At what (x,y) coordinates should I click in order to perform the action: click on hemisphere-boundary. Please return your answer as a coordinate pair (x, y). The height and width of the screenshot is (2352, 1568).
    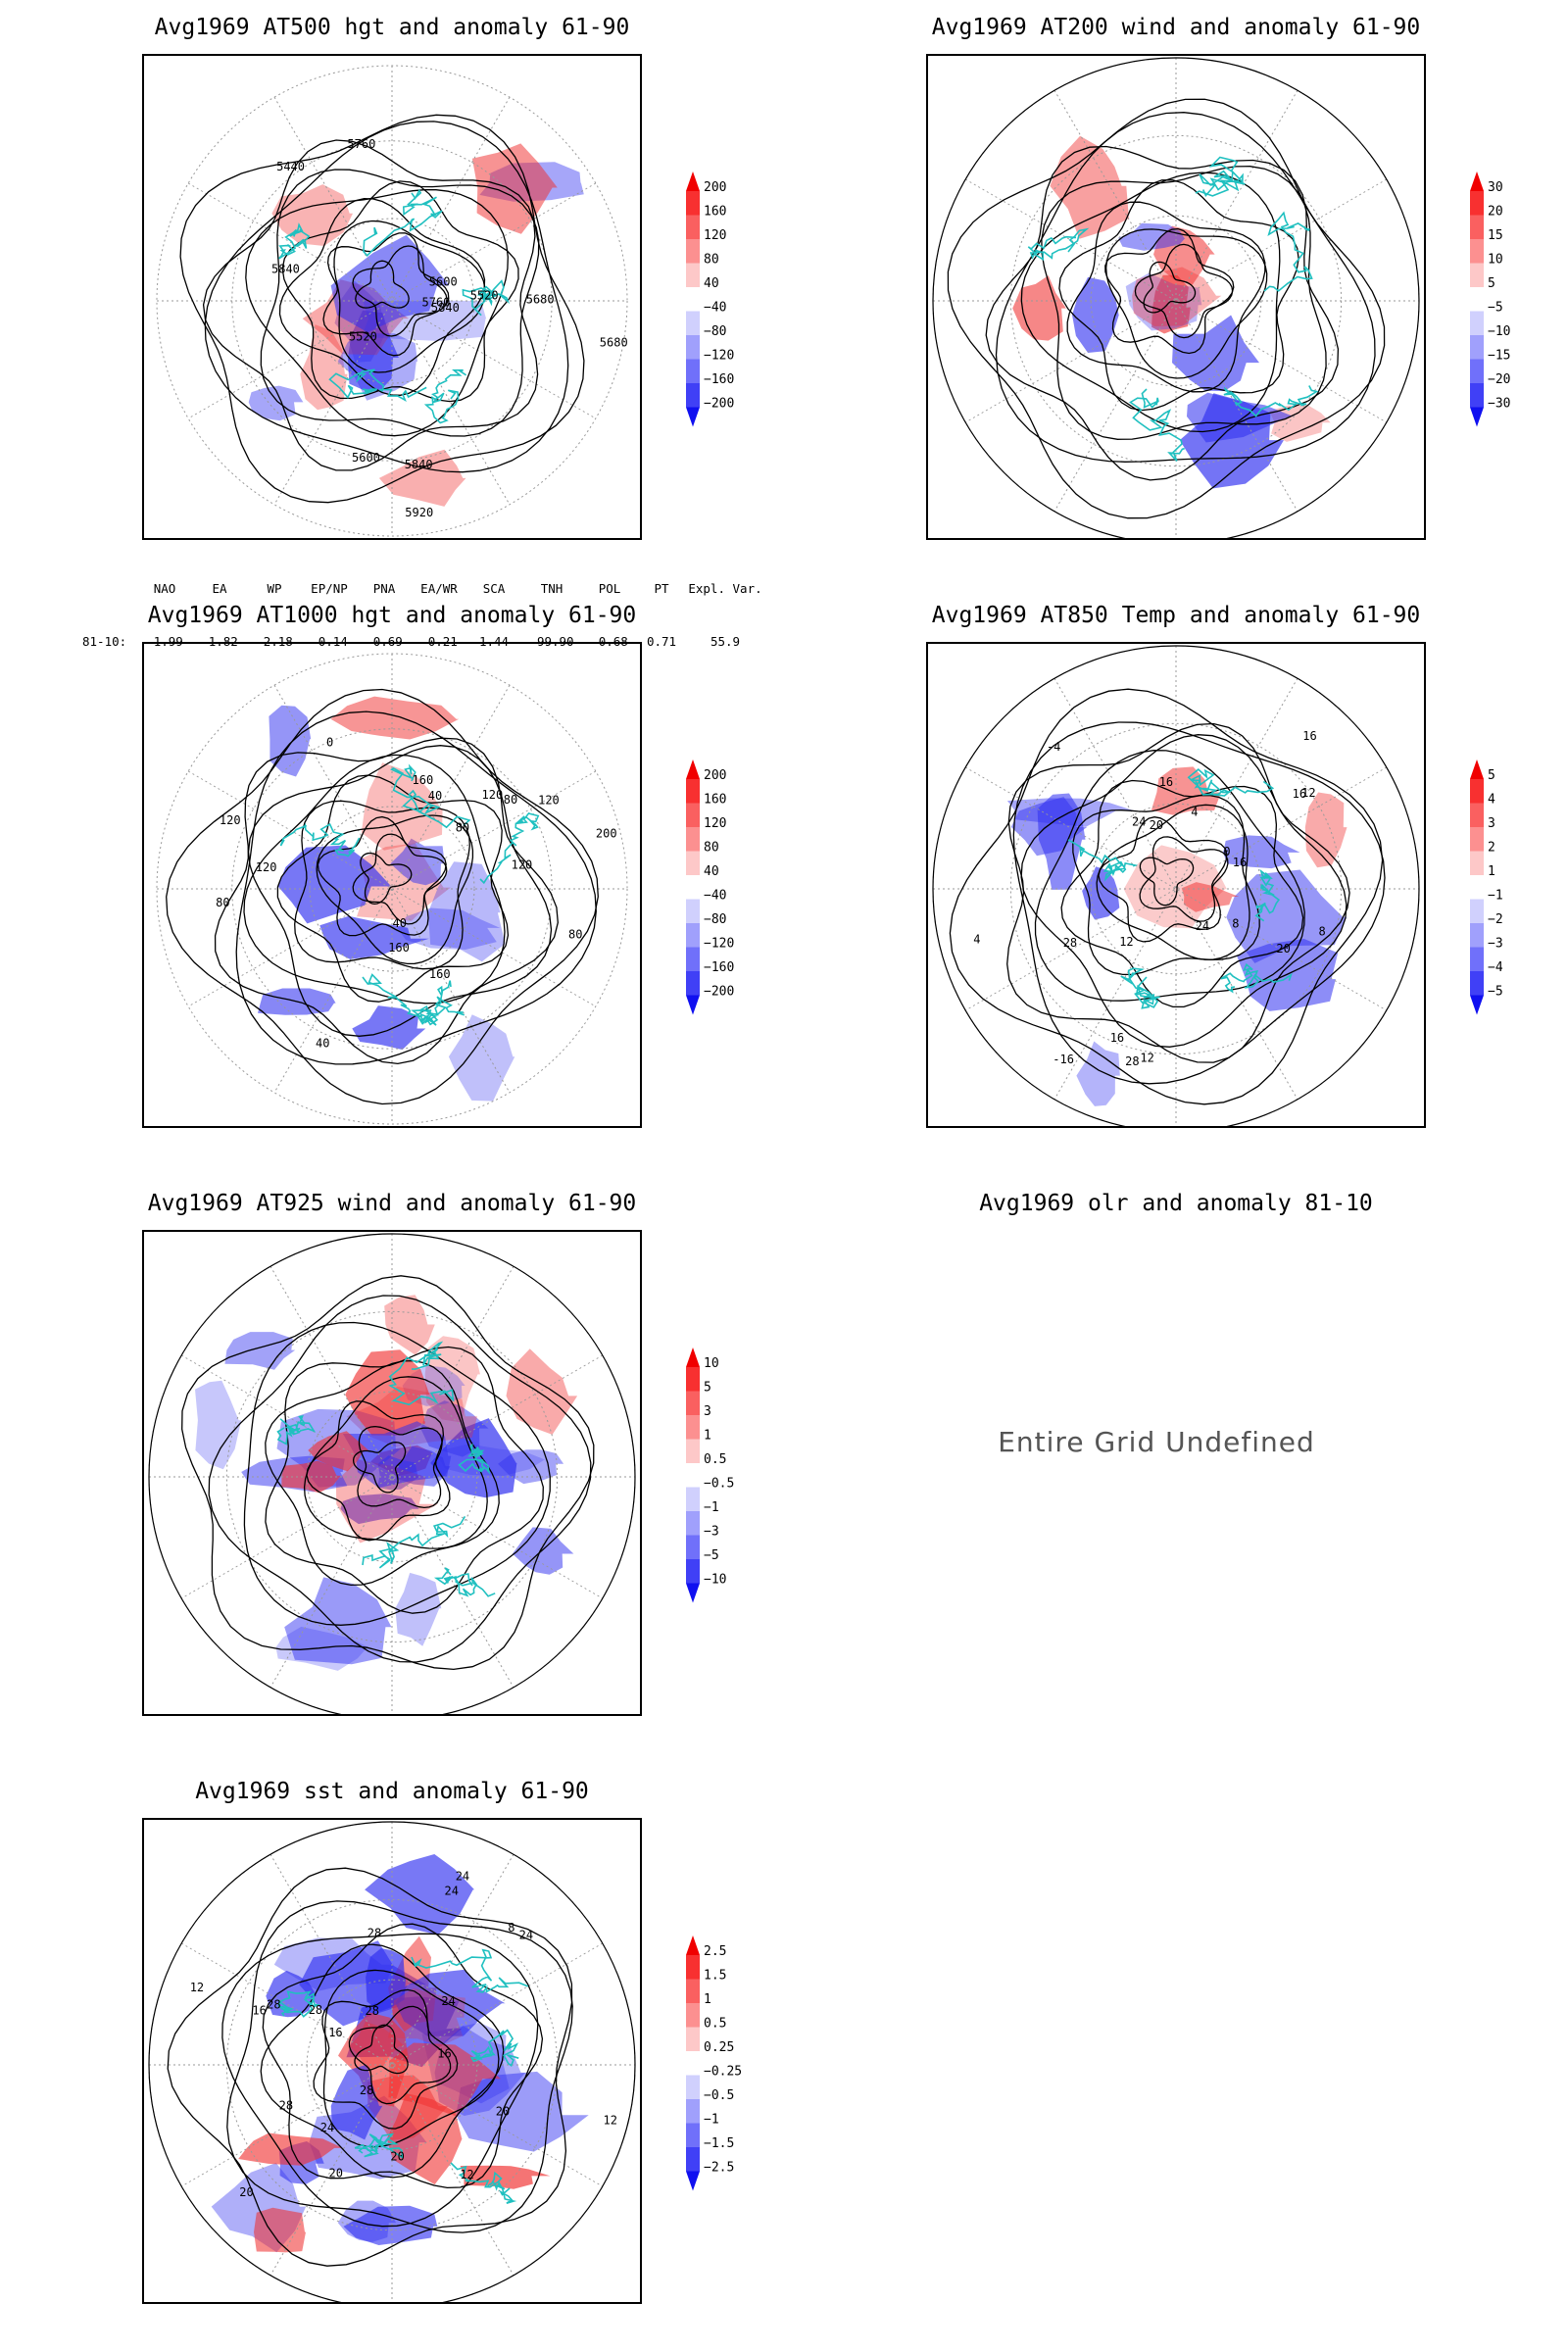
    Looking at the image, I should click on (392, 1473).